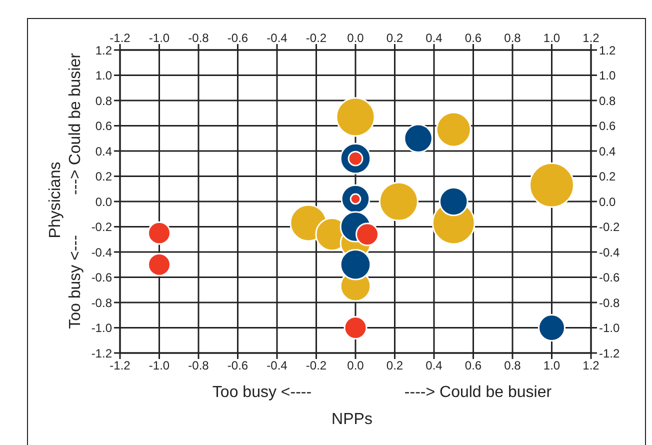  Describe the element at coordinates (352, 420) in the screenshot. I see `x-axis-title: NPPs` at that location.